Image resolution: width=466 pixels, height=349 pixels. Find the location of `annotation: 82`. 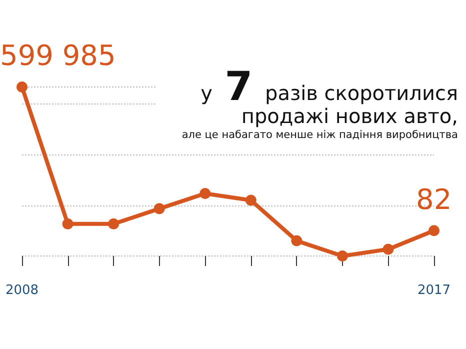

annotation: 82 is located at coordinates (434, 199).